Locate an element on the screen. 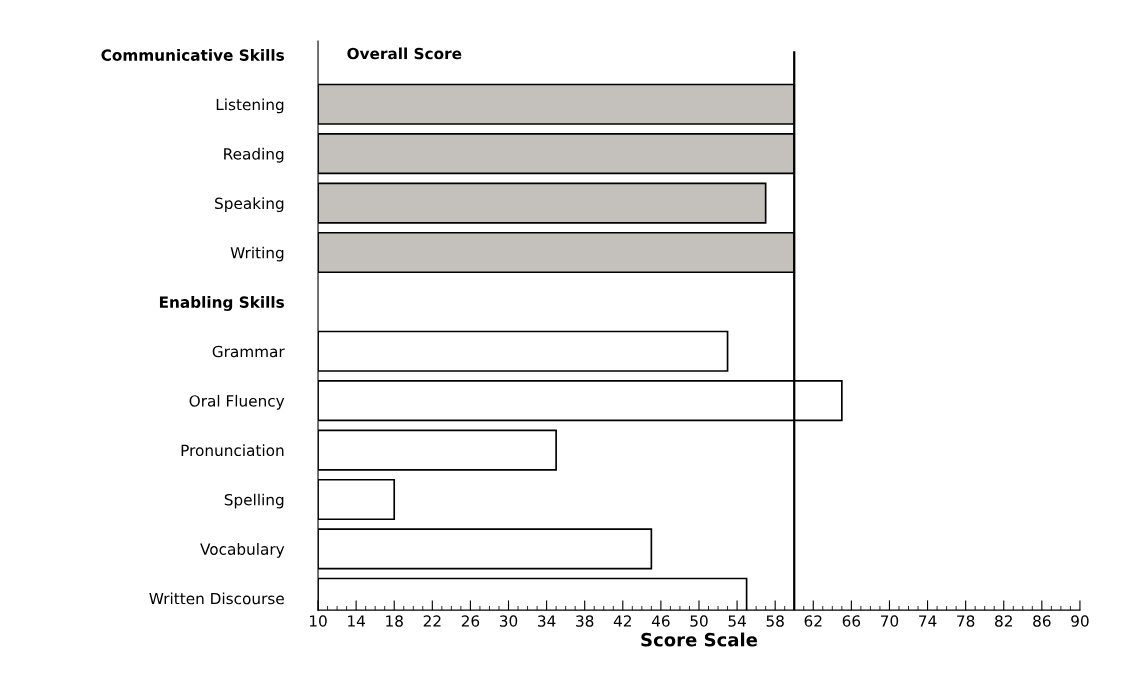  x-tick-label: 10 is located at coordinates (318, 621).